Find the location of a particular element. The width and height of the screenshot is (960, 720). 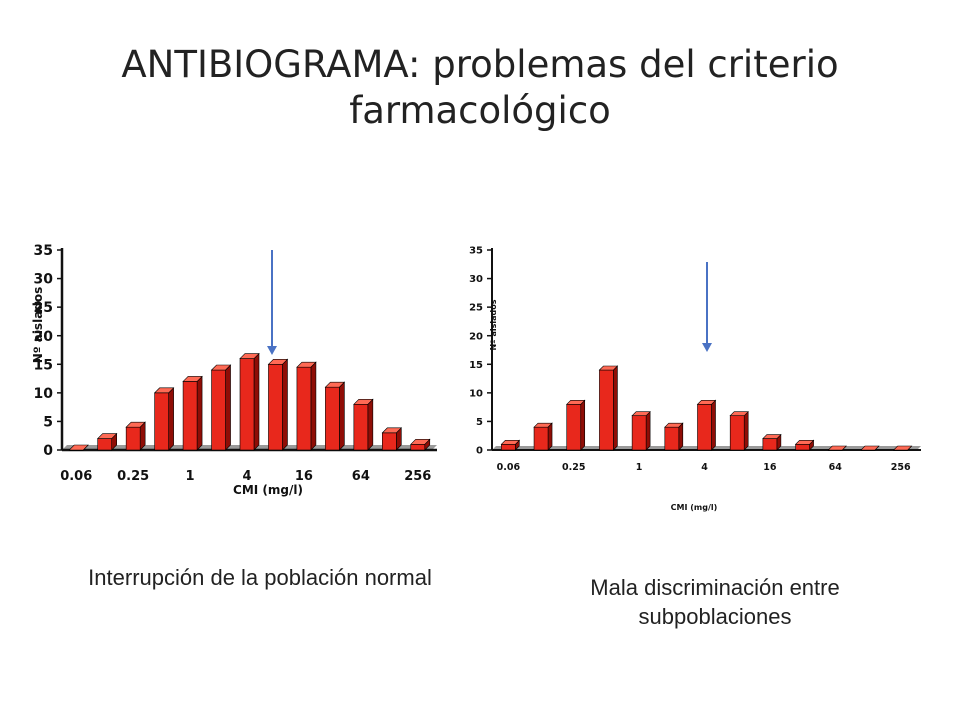

caption-population-interruption: Interrupción de la población normal is located at coordinates (260, 577).